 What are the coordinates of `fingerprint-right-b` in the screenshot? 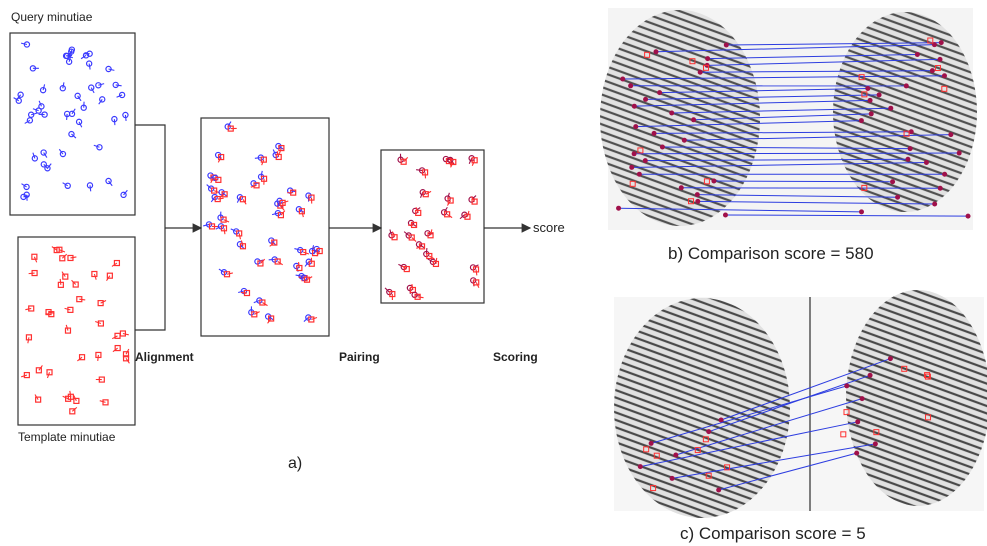 It's located at (905, 112).